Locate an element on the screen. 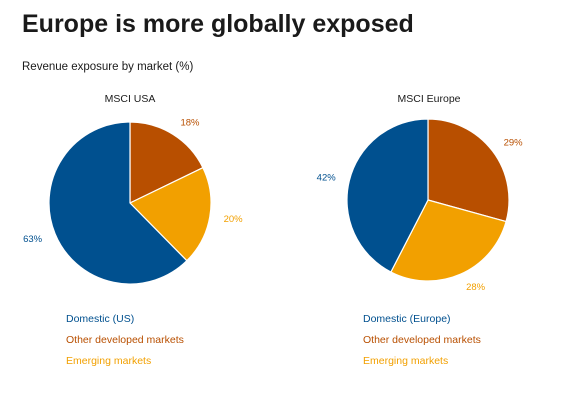 The width and height of the screenshot is (565, 411). msci-usa-slice-other-developed-markets is located at coordinates (166, 162).